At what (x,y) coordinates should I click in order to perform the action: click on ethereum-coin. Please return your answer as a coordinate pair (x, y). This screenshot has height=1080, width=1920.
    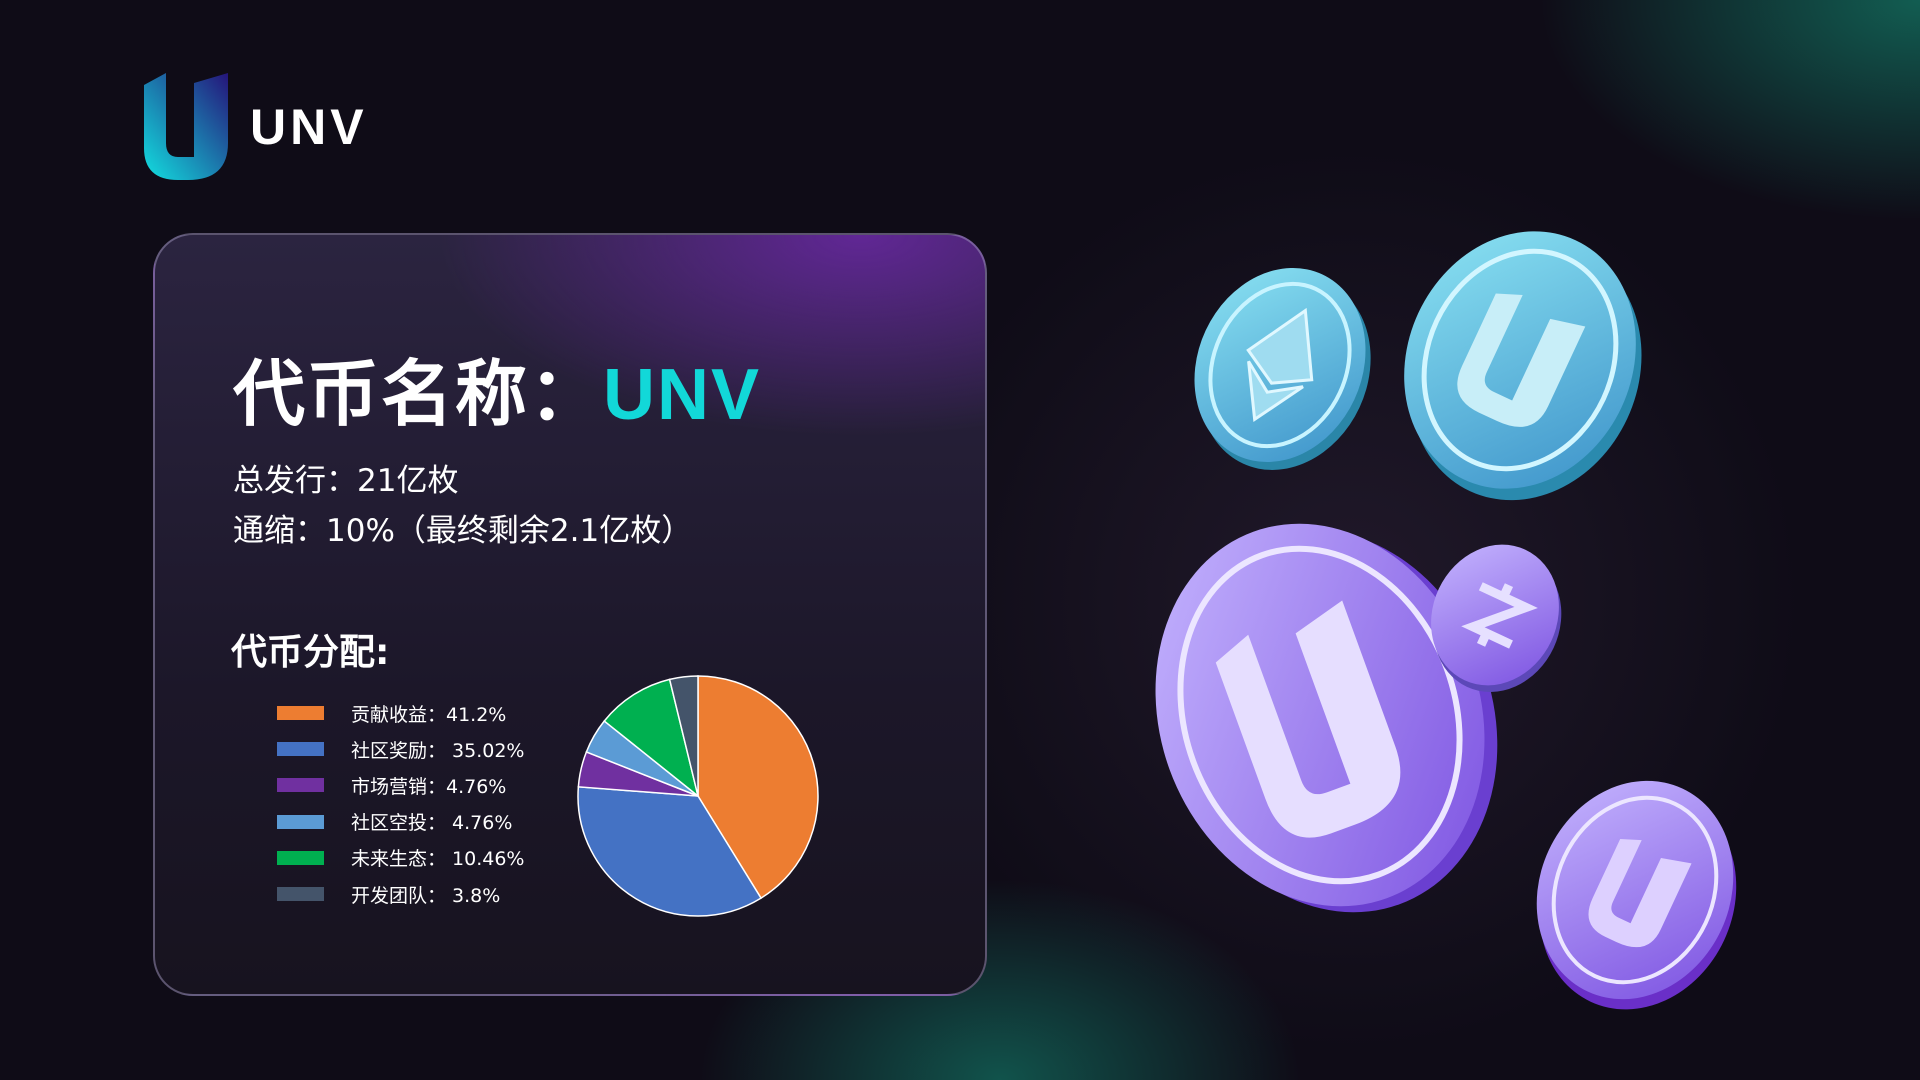
    Looking at the image, I should click on (1282, 368).